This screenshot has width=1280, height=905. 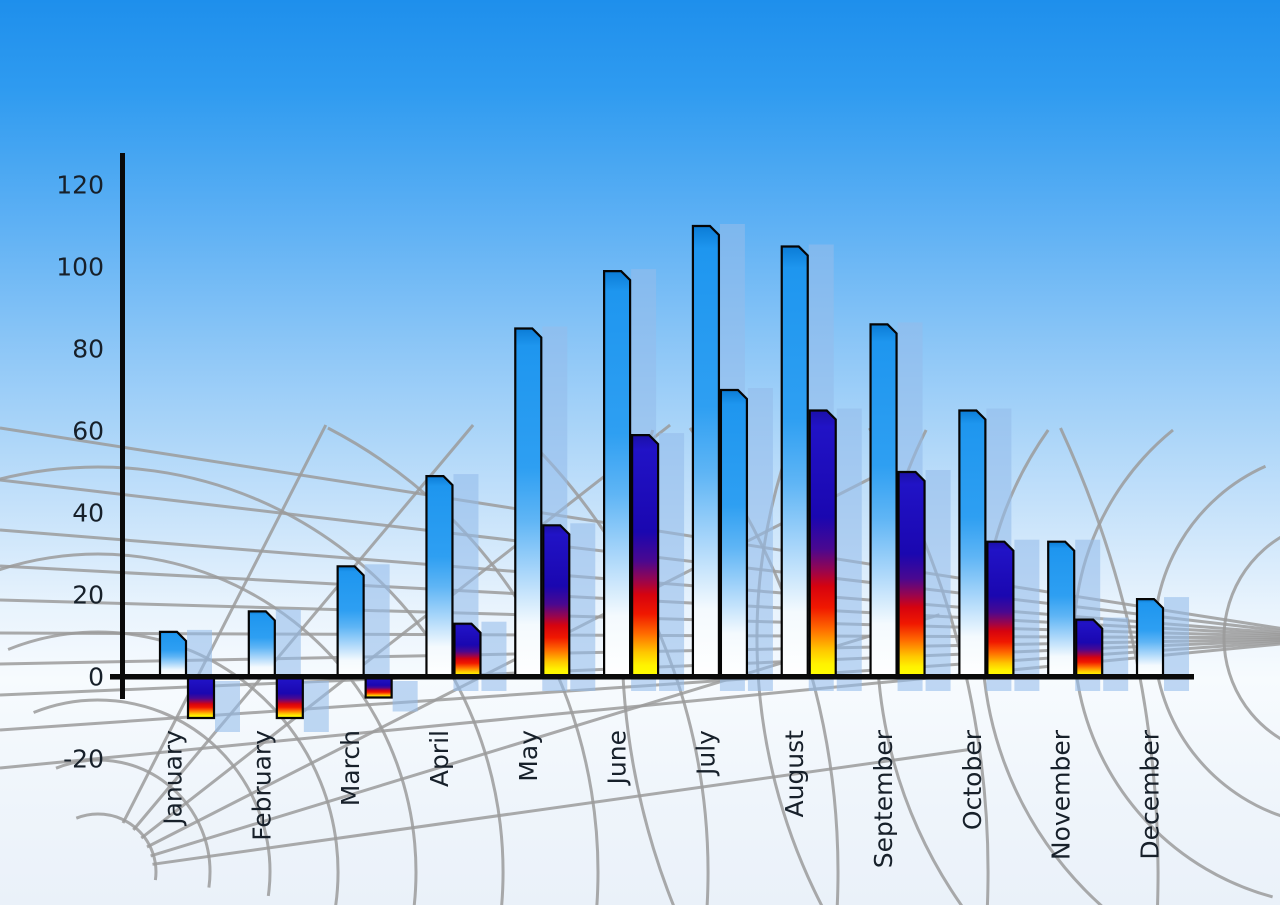 What do you see at coordinates (88, 431) in the screenshot?
I see `y-tick-label-60: 60` at bounding box center [88, 431].